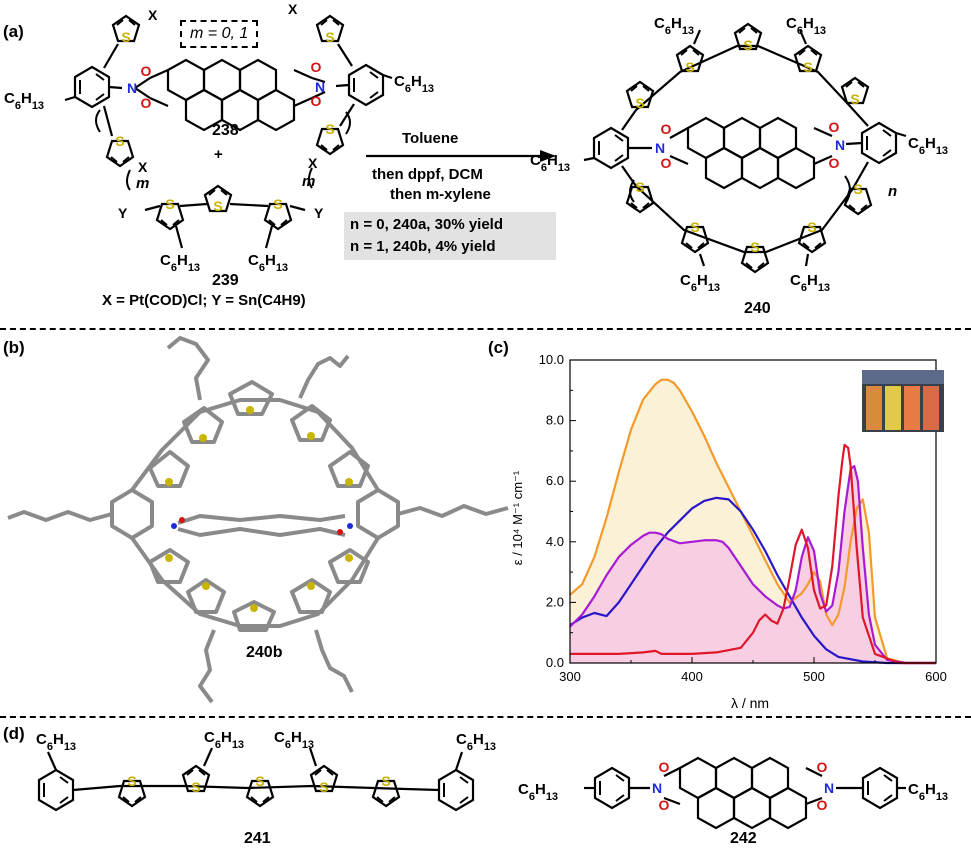 The height and width of the screenshot is (851, 971). I want to click on y-tick-label-1: 2.0, so click(555, 601).